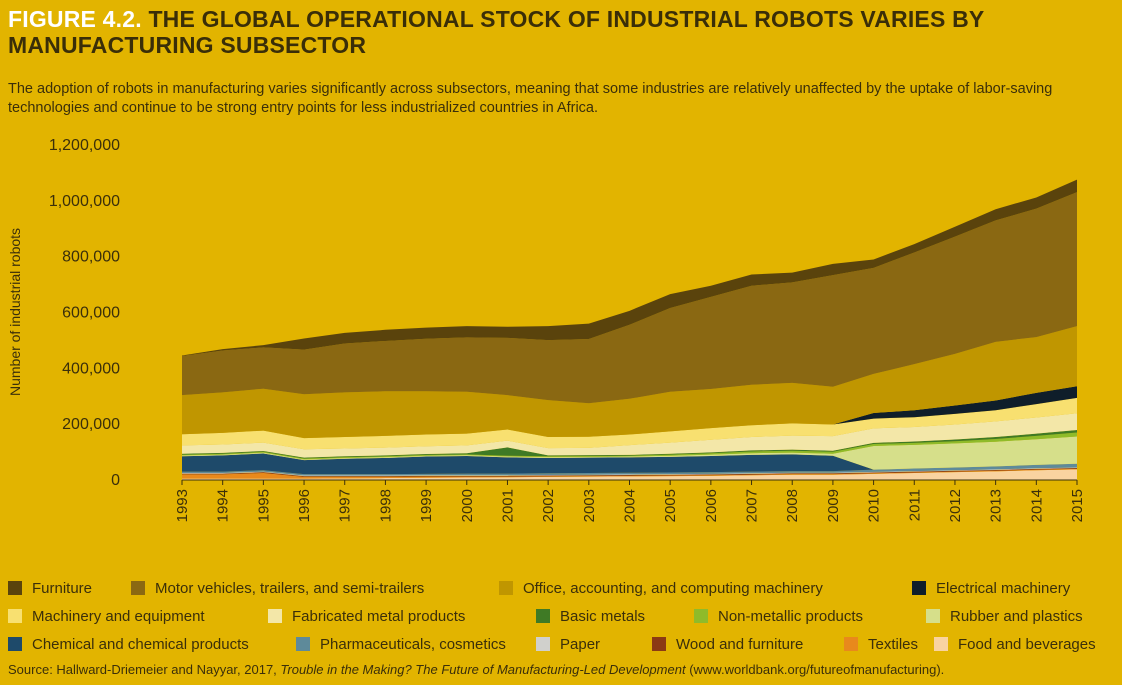  I want to click on x-tick-label: 1994, so click(223, 505).